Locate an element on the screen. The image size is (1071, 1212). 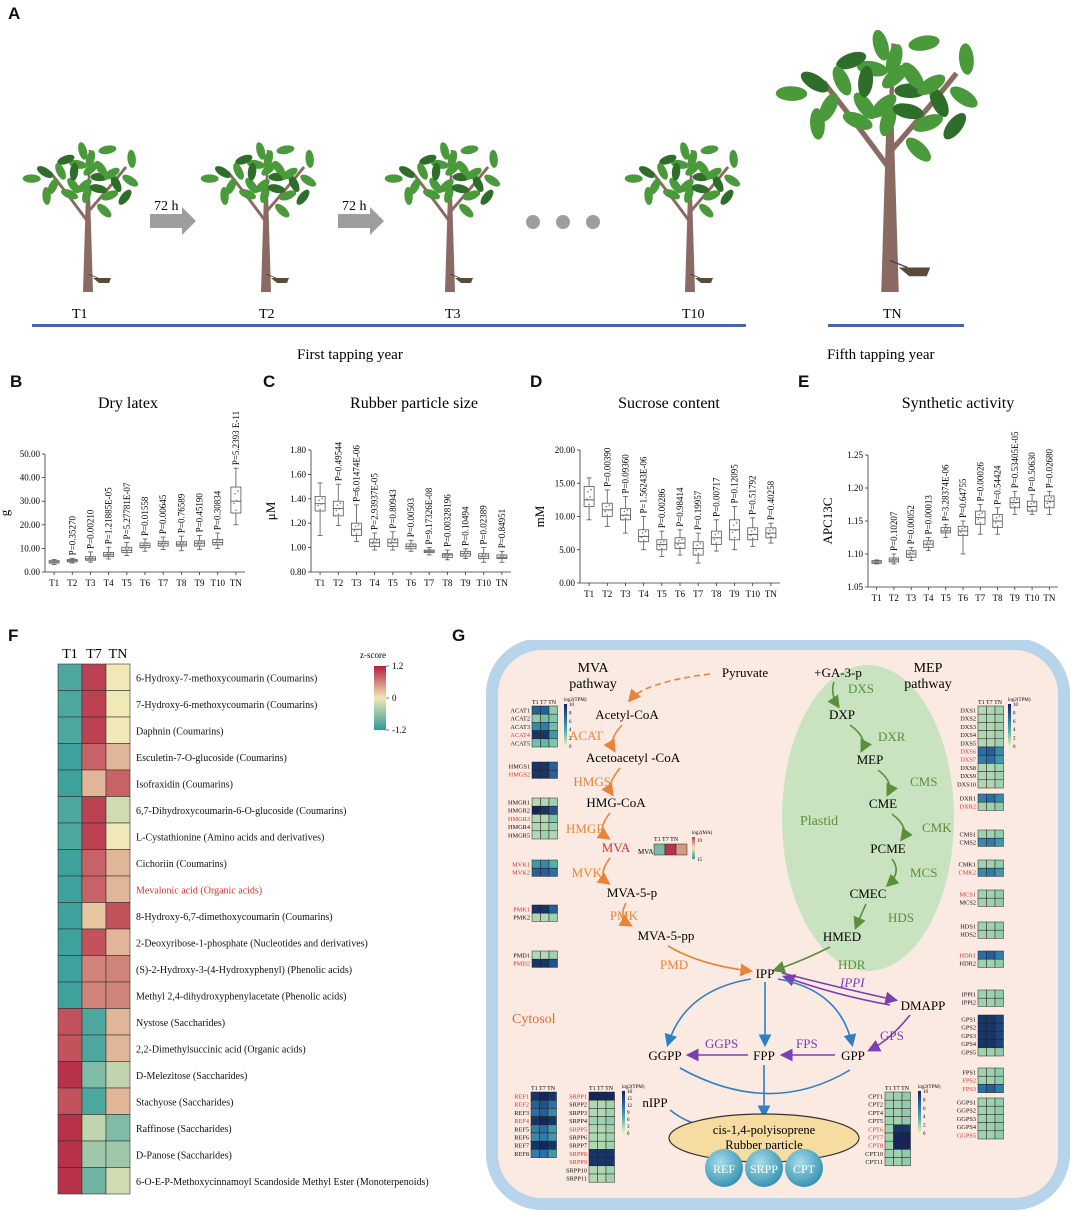
heatmap-column-label: T1 is located at coordinates (70, 654).